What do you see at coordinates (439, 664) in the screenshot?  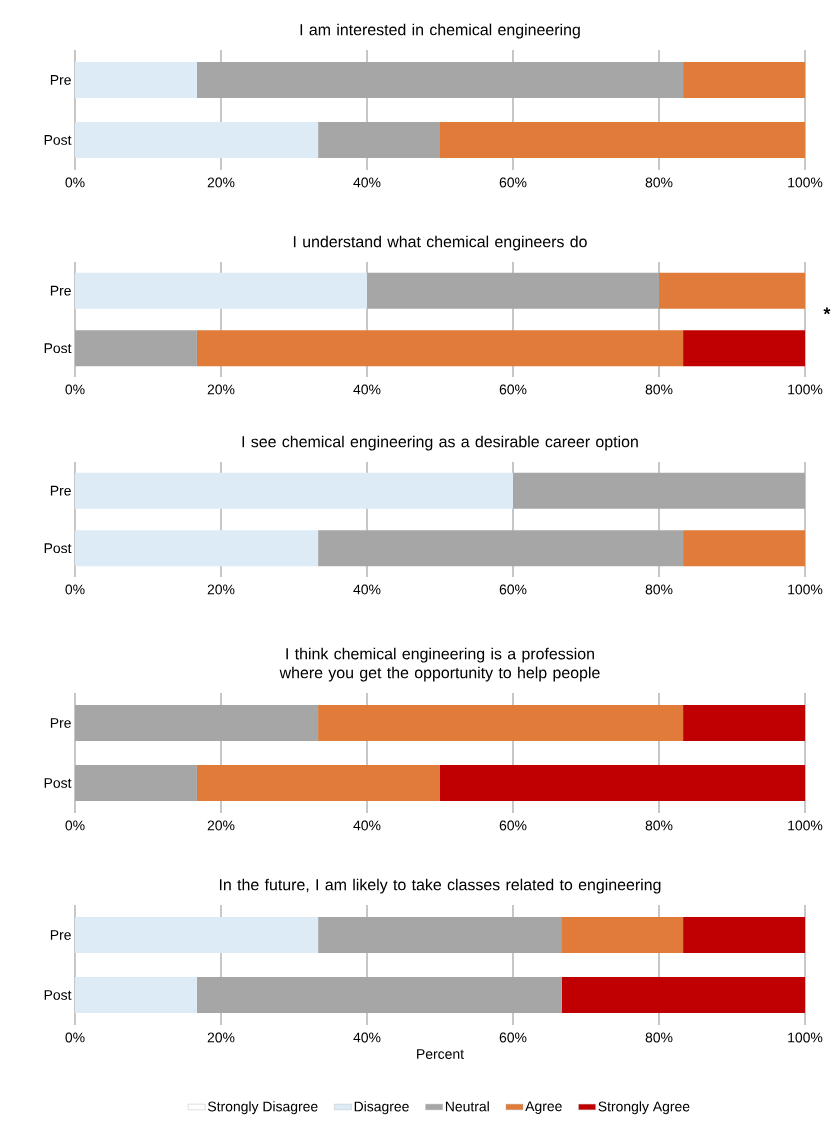 I see `chart-title: I think chemical engineering is a profession where you get the opportunity to help people` at bounding box center [439, 664].